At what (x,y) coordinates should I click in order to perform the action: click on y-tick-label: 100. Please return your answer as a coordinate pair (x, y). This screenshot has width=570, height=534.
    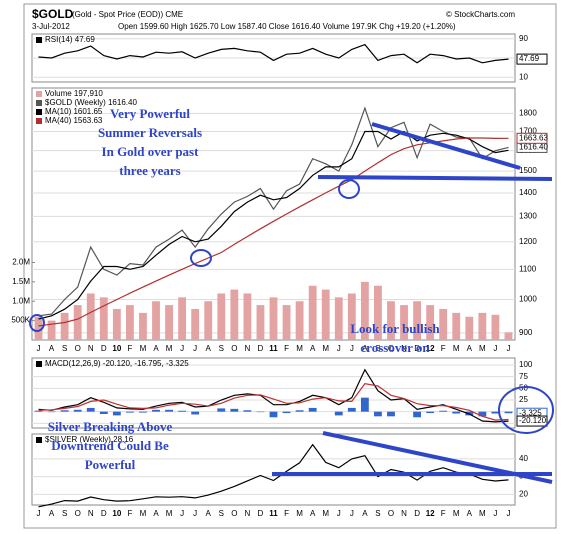
    Looking at the image, I should click on (526, 364).